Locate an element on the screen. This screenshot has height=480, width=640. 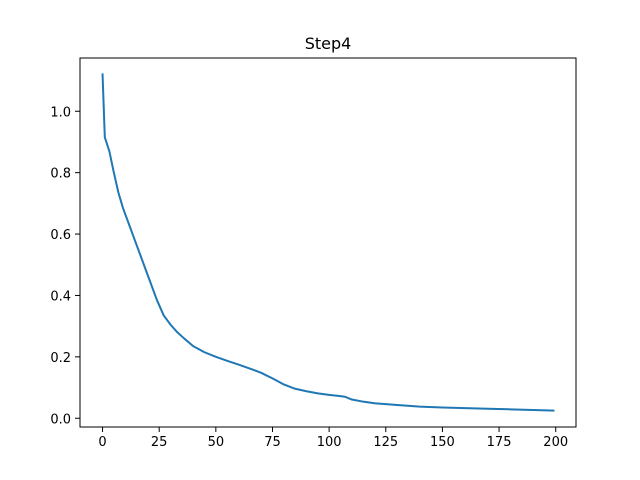
x-tick-label: 75 is located at coordinates (272, 442).